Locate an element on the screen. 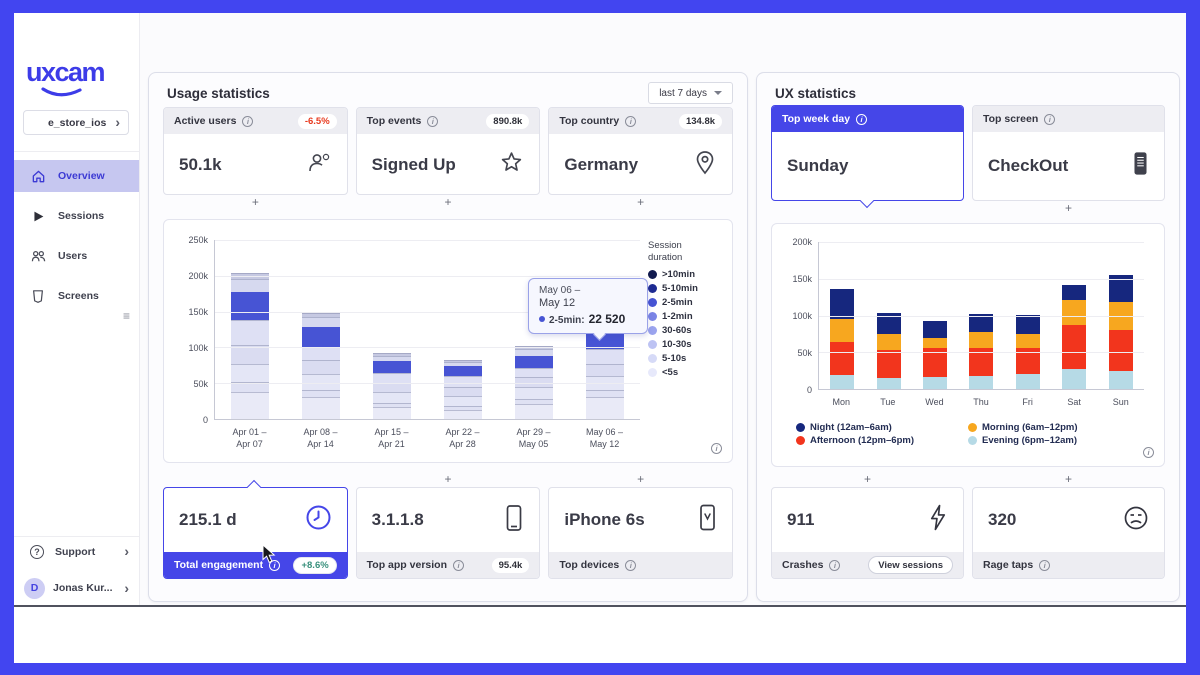 Image resolution: width=1200 pixels, height=675 pixels. legend-item: 2-5min is located at coordinates (688, 302).